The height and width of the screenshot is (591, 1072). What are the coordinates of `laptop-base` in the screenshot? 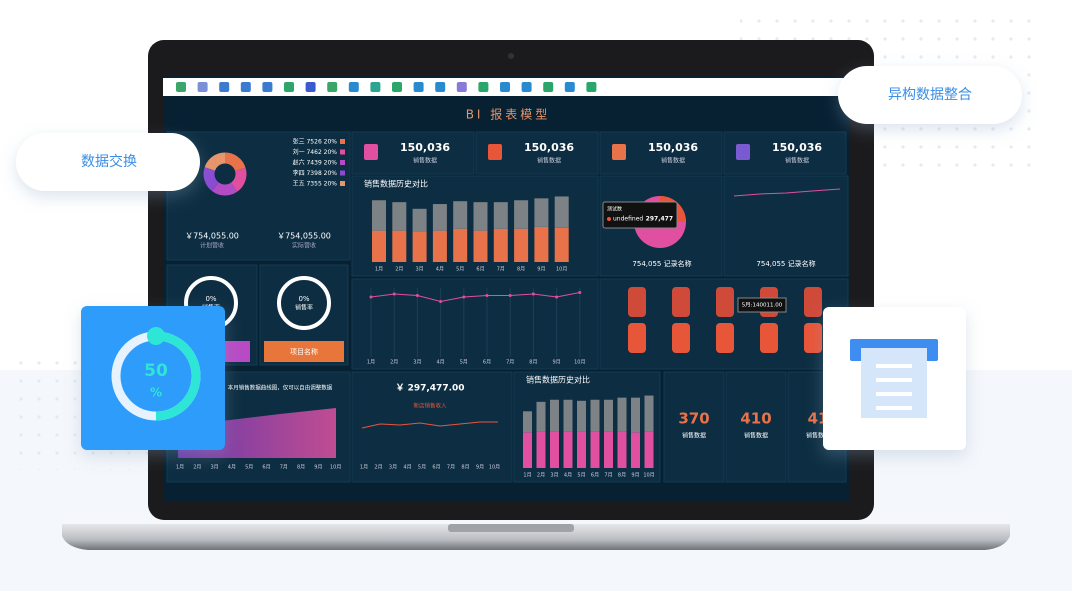 It's located at (536, 537).